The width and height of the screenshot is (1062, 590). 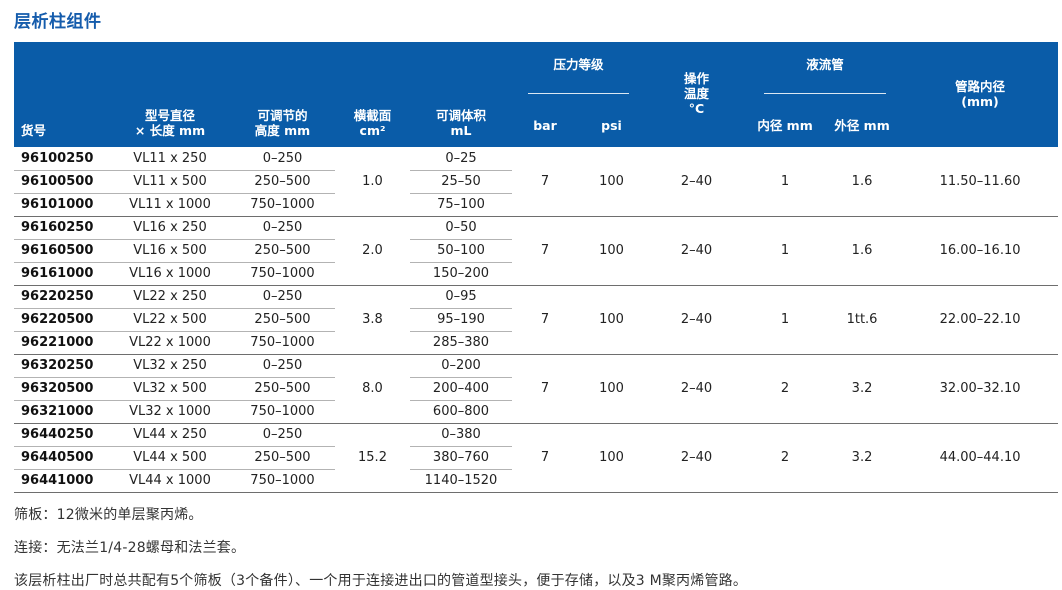 I want to click on cell-volume: 50–100, so click(x=461, y=251).